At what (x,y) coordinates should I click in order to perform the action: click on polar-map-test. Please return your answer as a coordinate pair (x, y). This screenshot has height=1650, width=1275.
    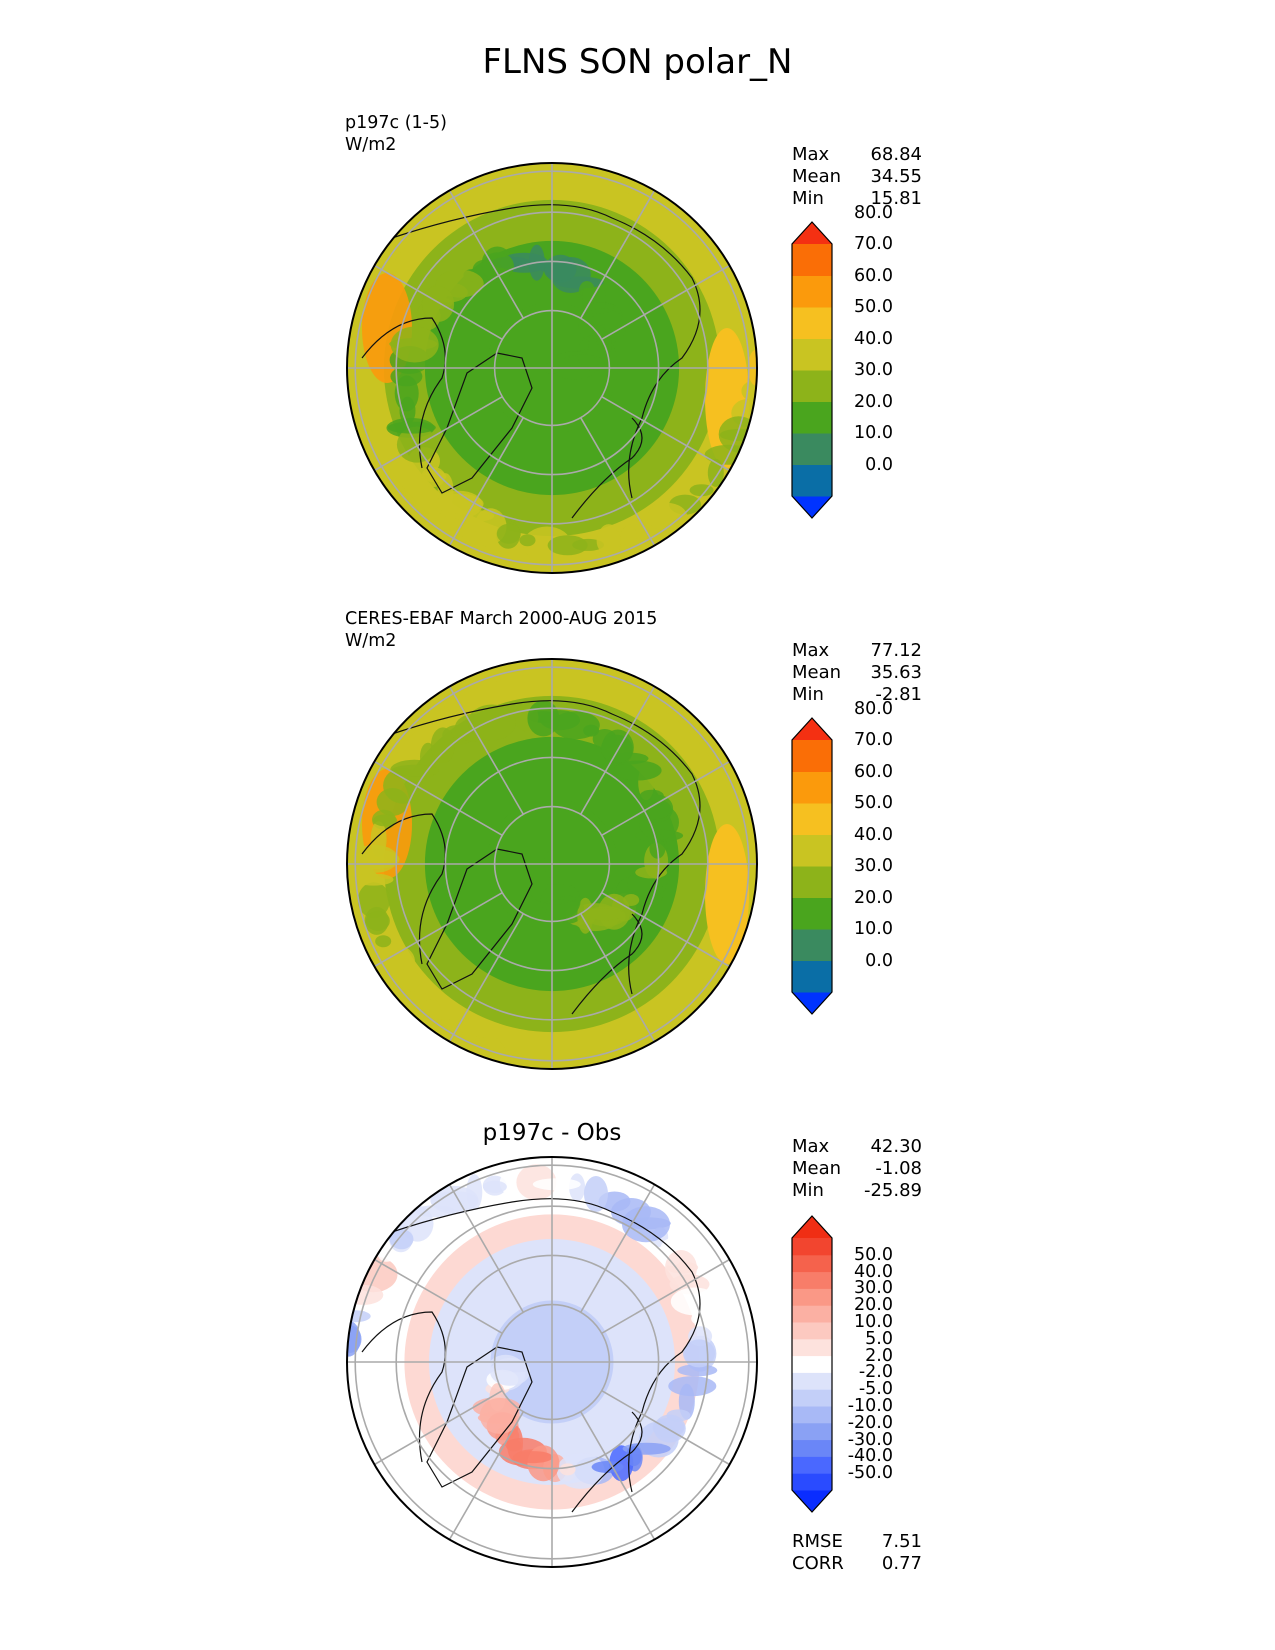
    Looking at the image, I should click on (552, 368).